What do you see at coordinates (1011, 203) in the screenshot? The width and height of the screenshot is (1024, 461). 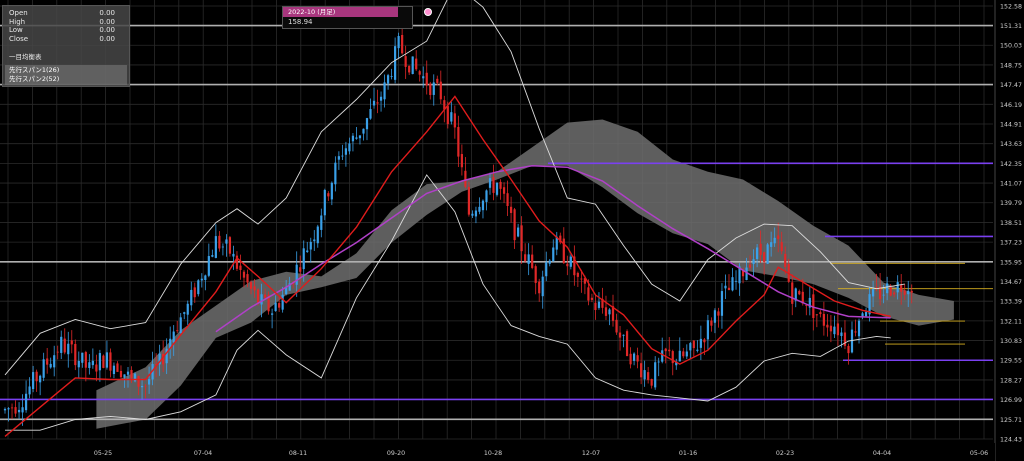 I see `y-tick-label: 139.79` at bounding box center [1011, 203].